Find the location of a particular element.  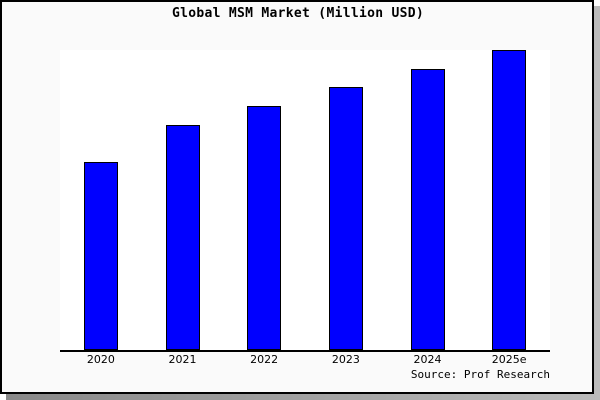

chart-title: Global MSM Market (Million USD) is located at coordinates (298, 13).